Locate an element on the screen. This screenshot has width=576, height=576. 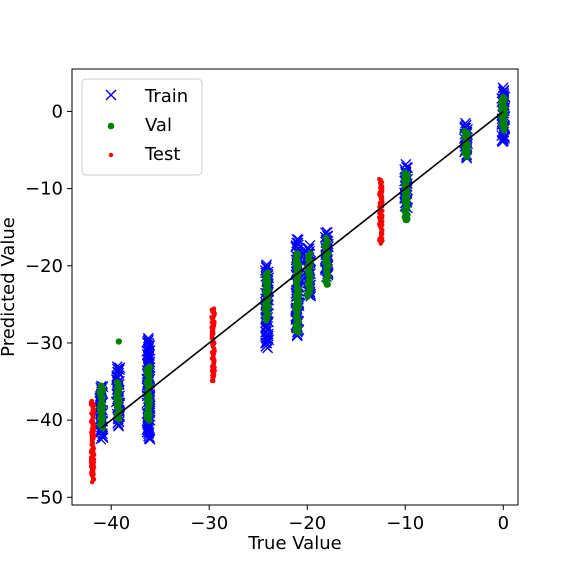
x-tick-label: −20 is located at coordinates (307, 523).